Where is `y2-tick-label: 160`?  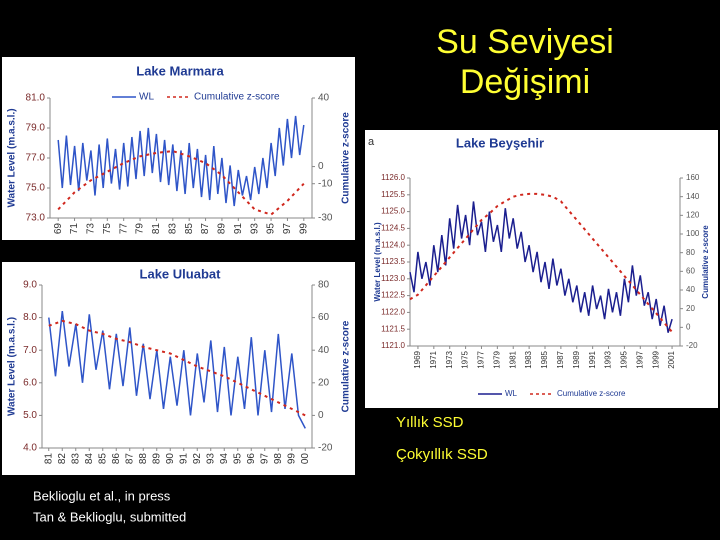
y2-tick-label: 160 is located at coordinates (693, 177).